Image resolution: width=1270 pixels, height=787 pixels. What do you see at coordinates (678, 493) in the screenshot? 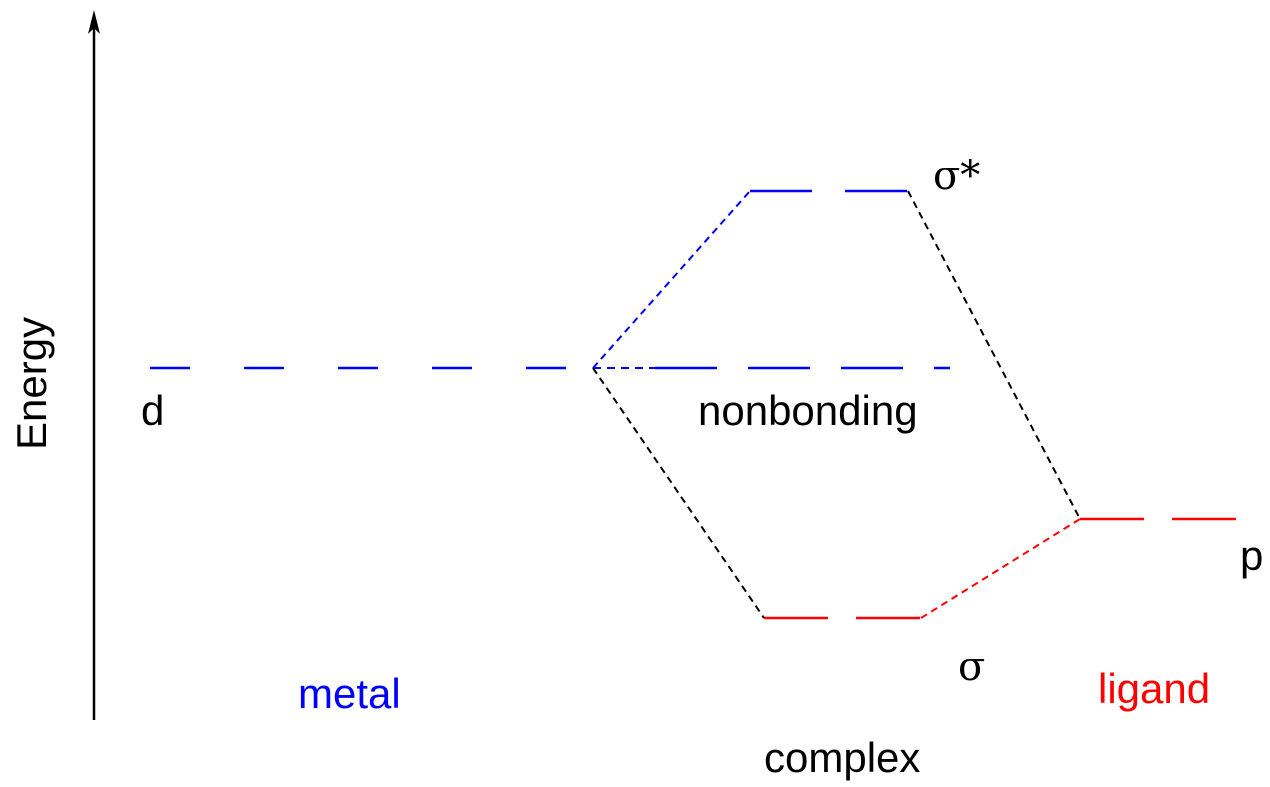
I see `d-to-sigma-line` at bounding box center [678, 493].